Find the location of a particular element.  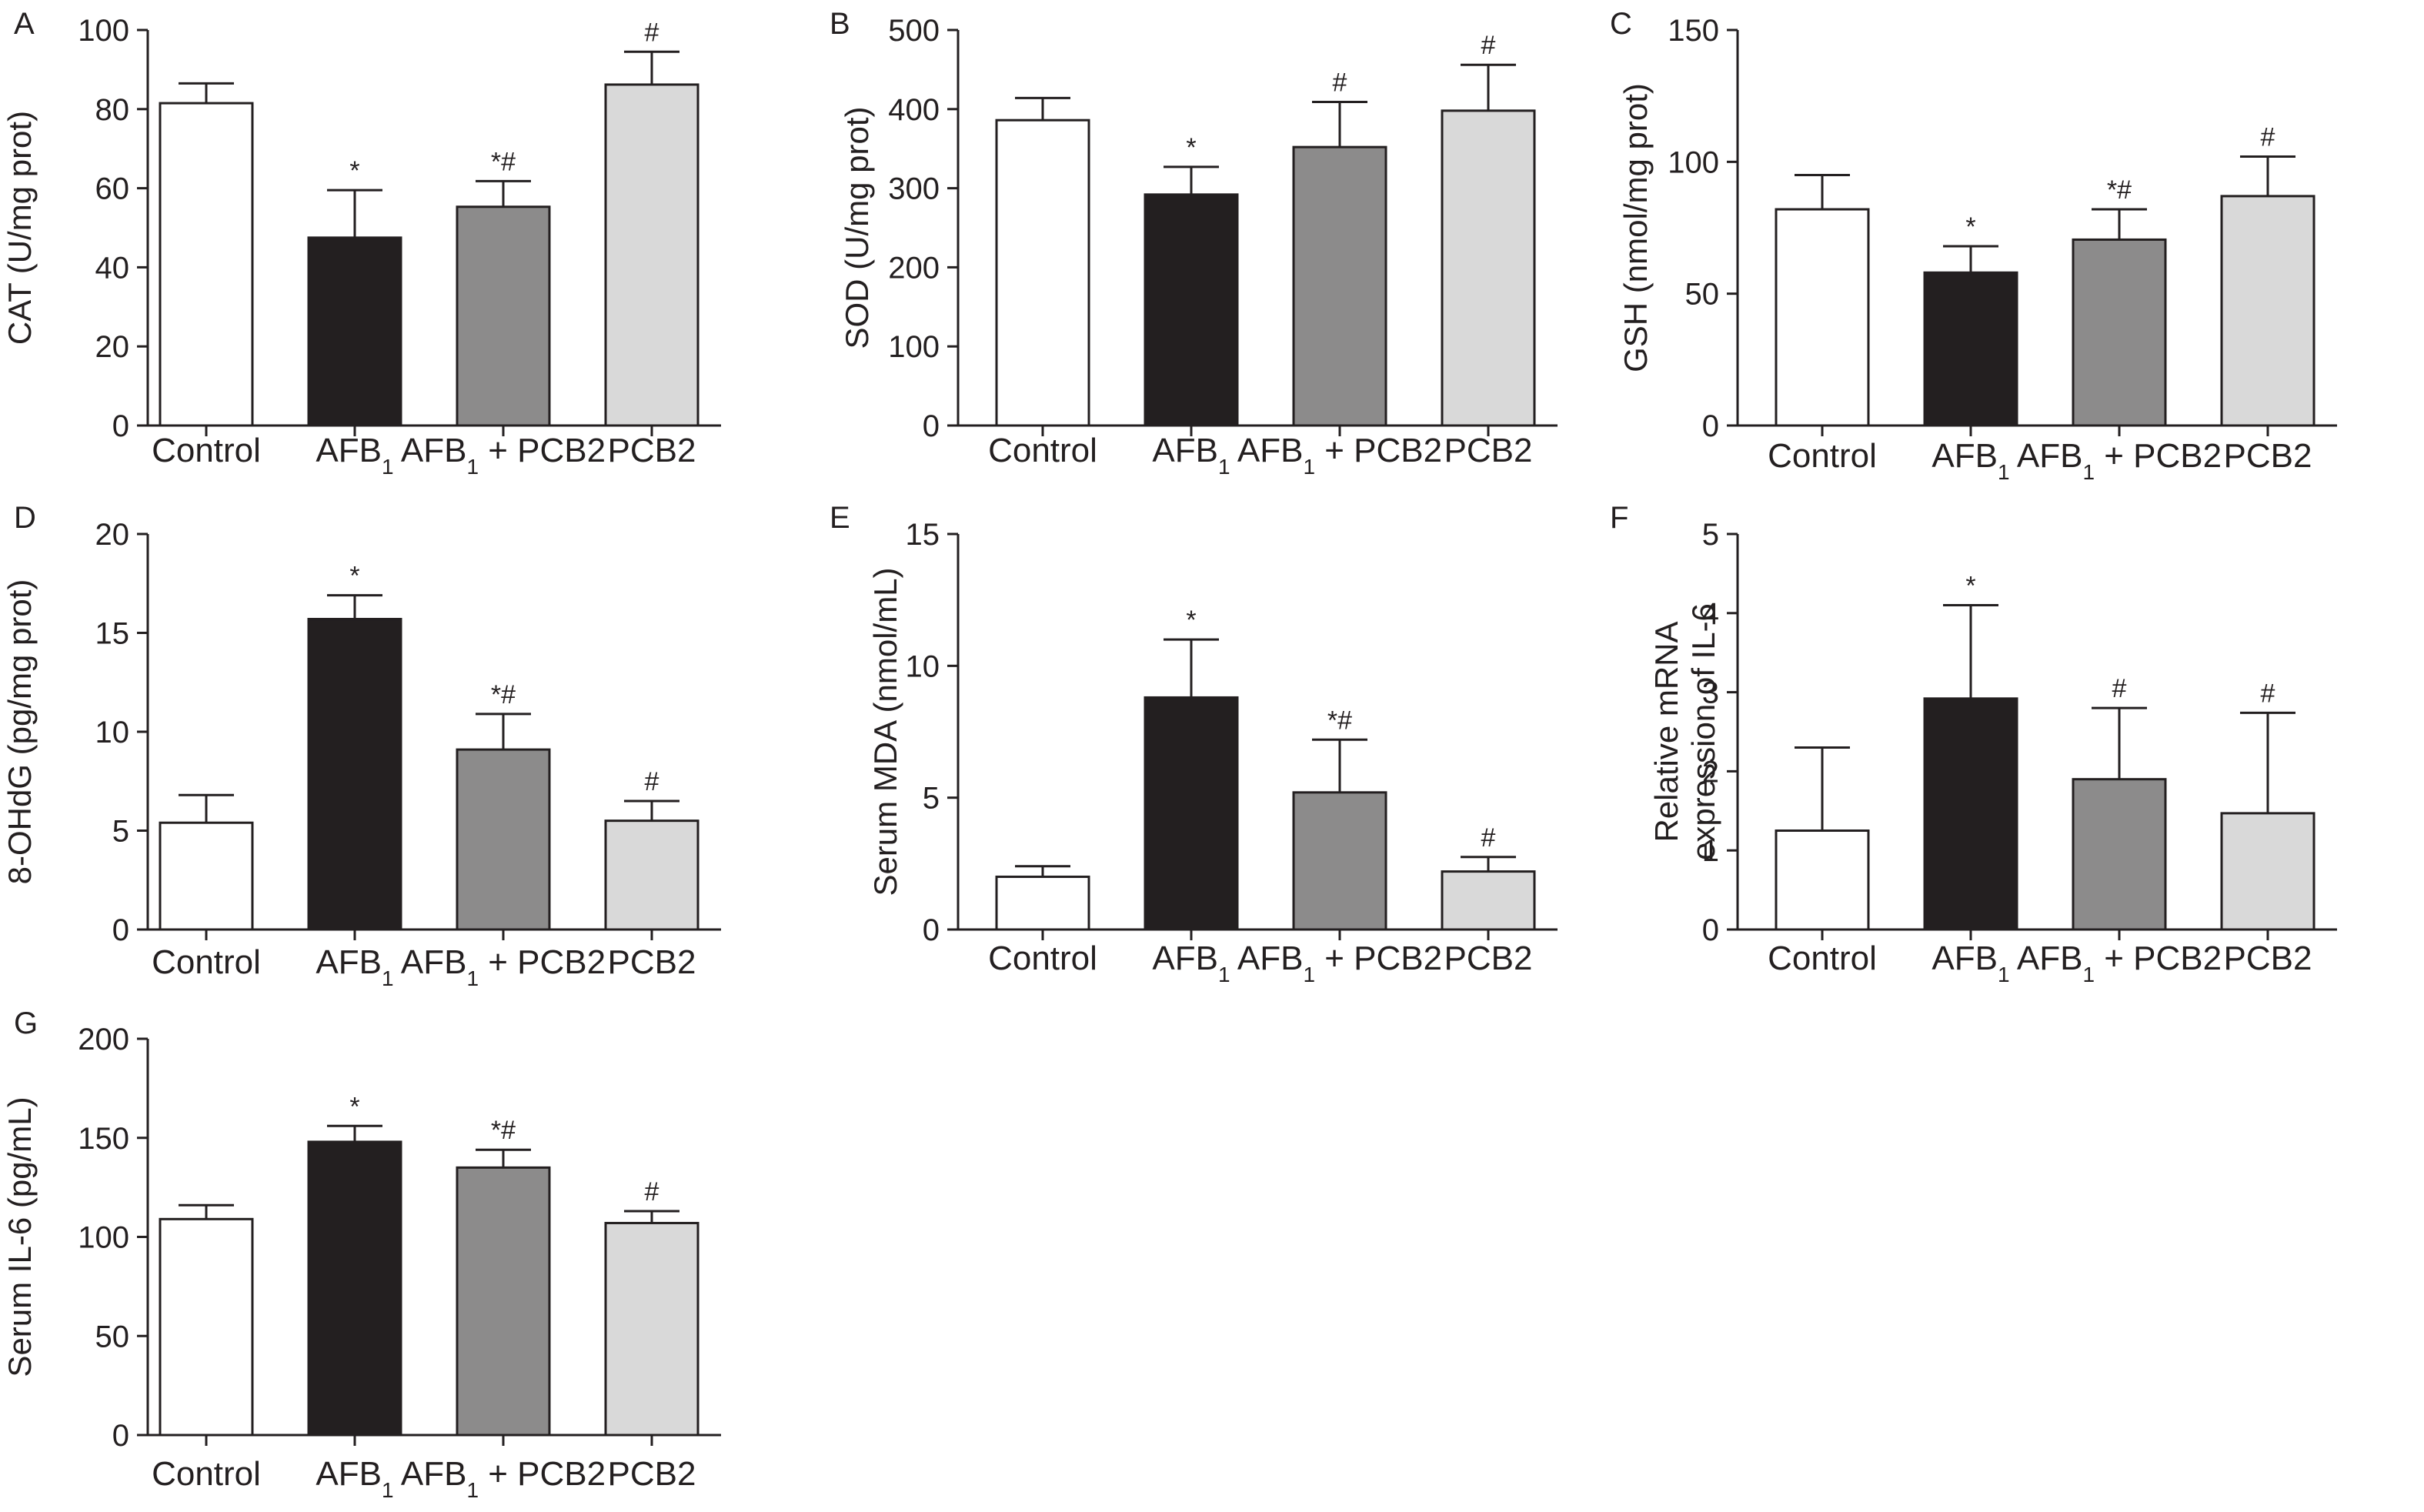

y-axis-title: GSH (nmol/mg prot) is located at coordinates (1636, 227).